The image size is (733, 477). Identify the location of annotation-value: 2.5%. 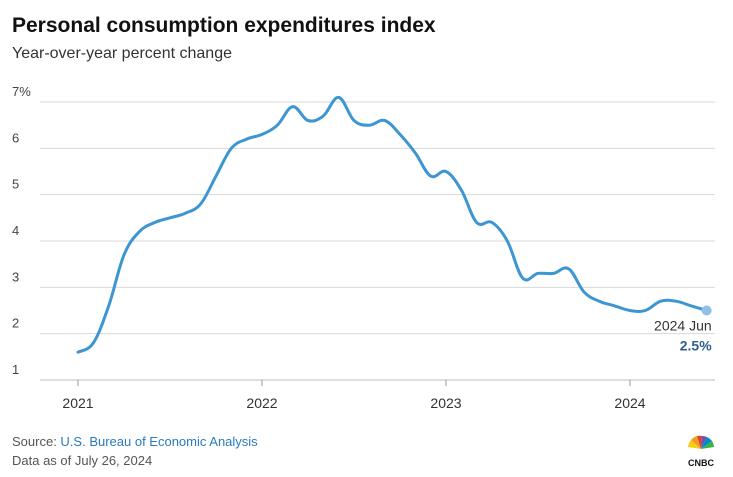
(696, 346).